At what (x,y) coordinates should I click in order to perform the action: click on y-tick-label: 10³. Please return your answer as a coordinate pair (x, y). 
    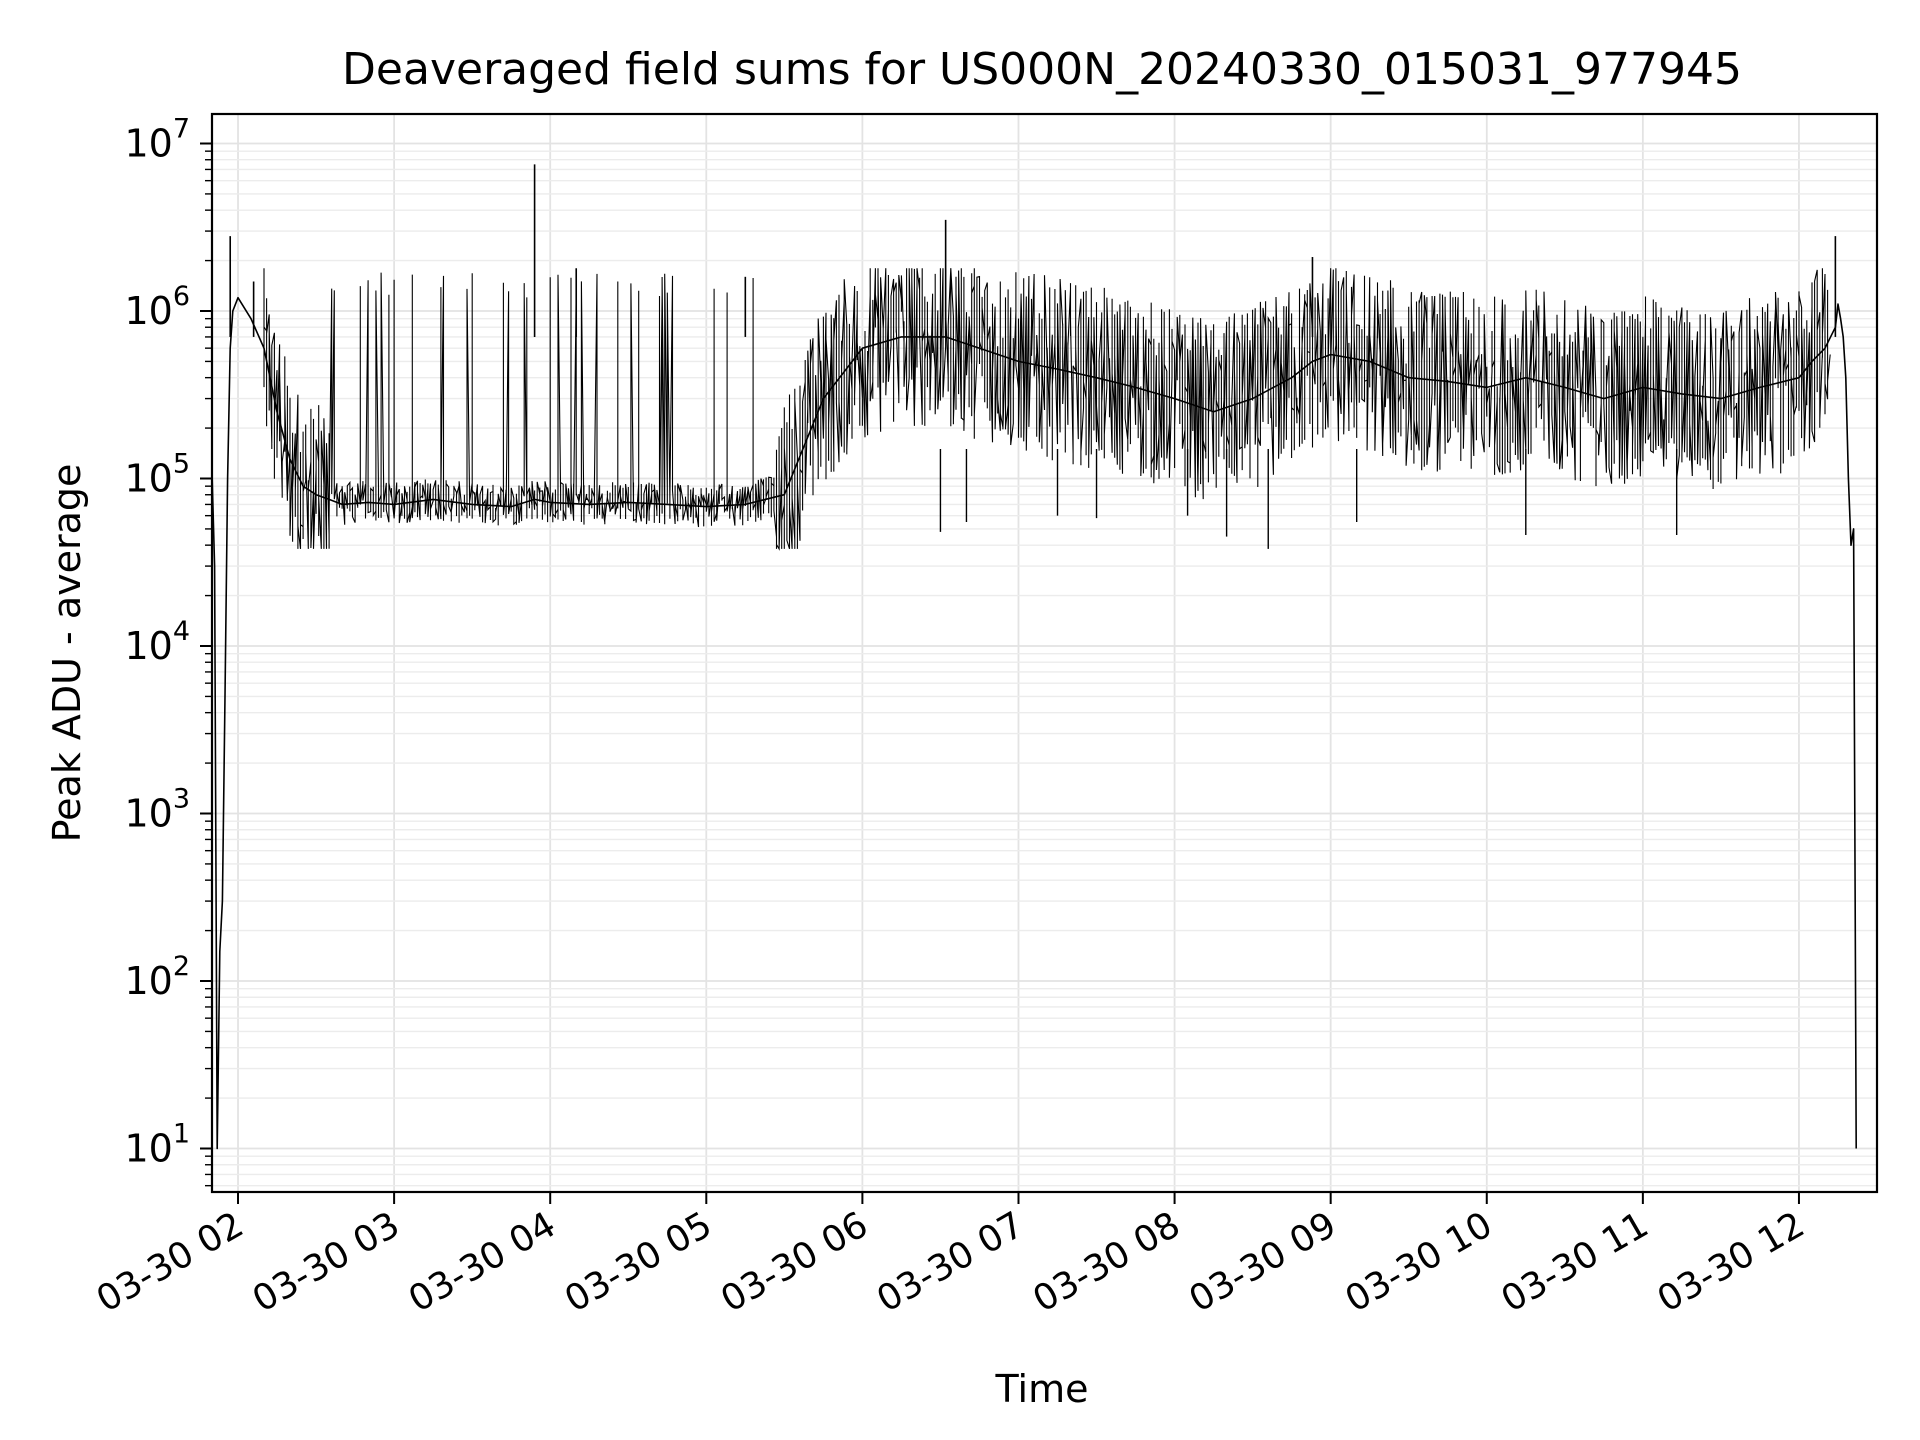
    Looking at the image, I should click on (157, 810).